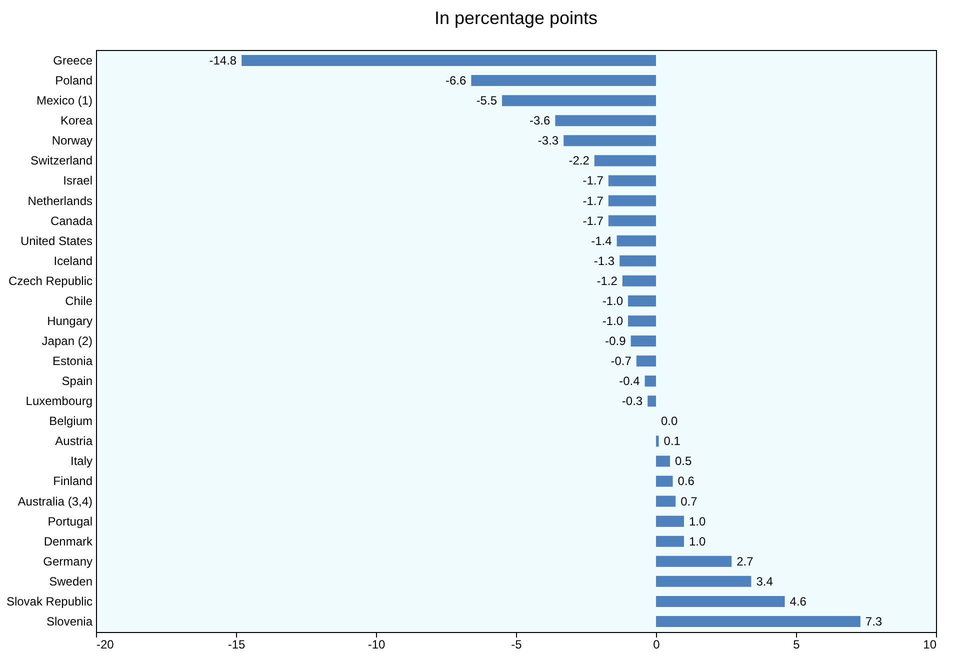 The image size is (962, 669). I want to click on y-tick-label: Iceland, so click(73, 261).